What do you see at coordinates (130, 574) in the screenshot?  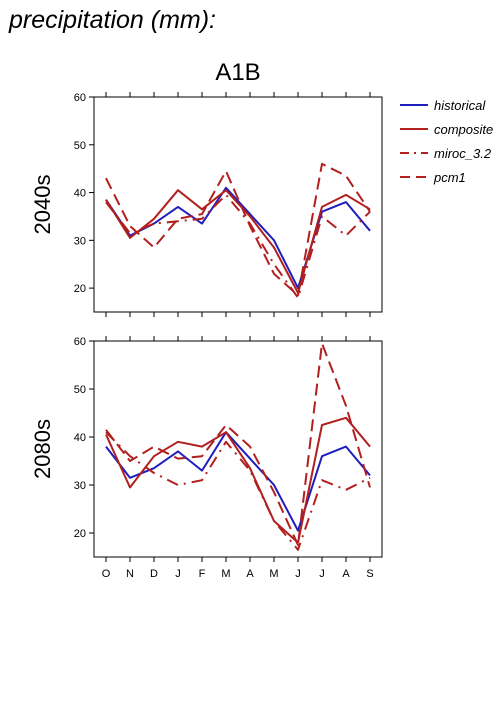 I see `x-tick-label: N` at bounding box center [130, 574].